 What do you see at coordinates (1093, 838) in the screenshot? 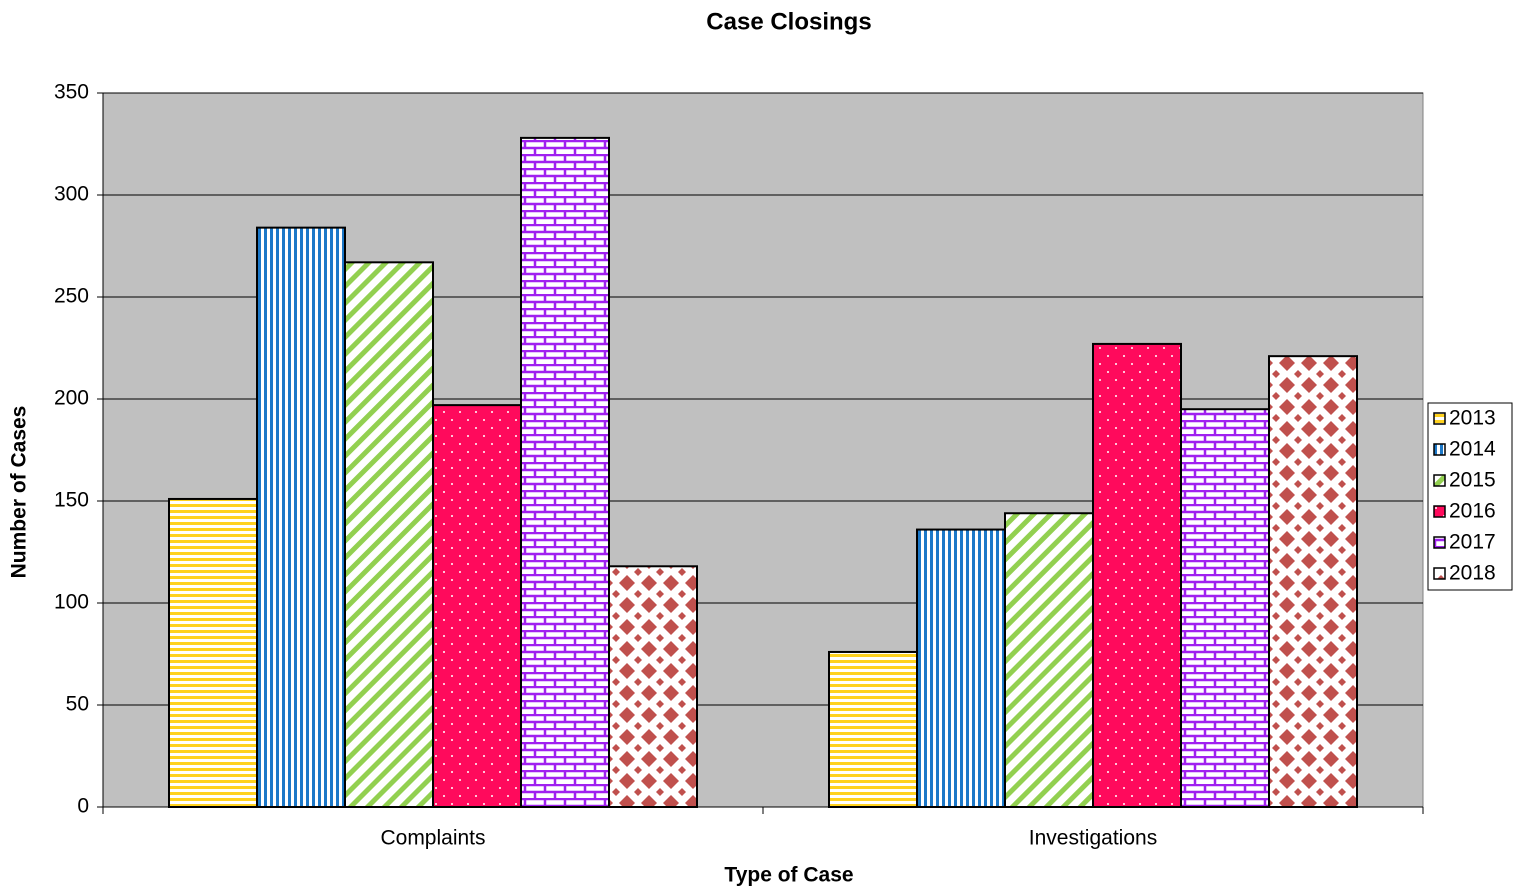
I see `x-tick-label: Investigations` at bounding box center [1093, 838].